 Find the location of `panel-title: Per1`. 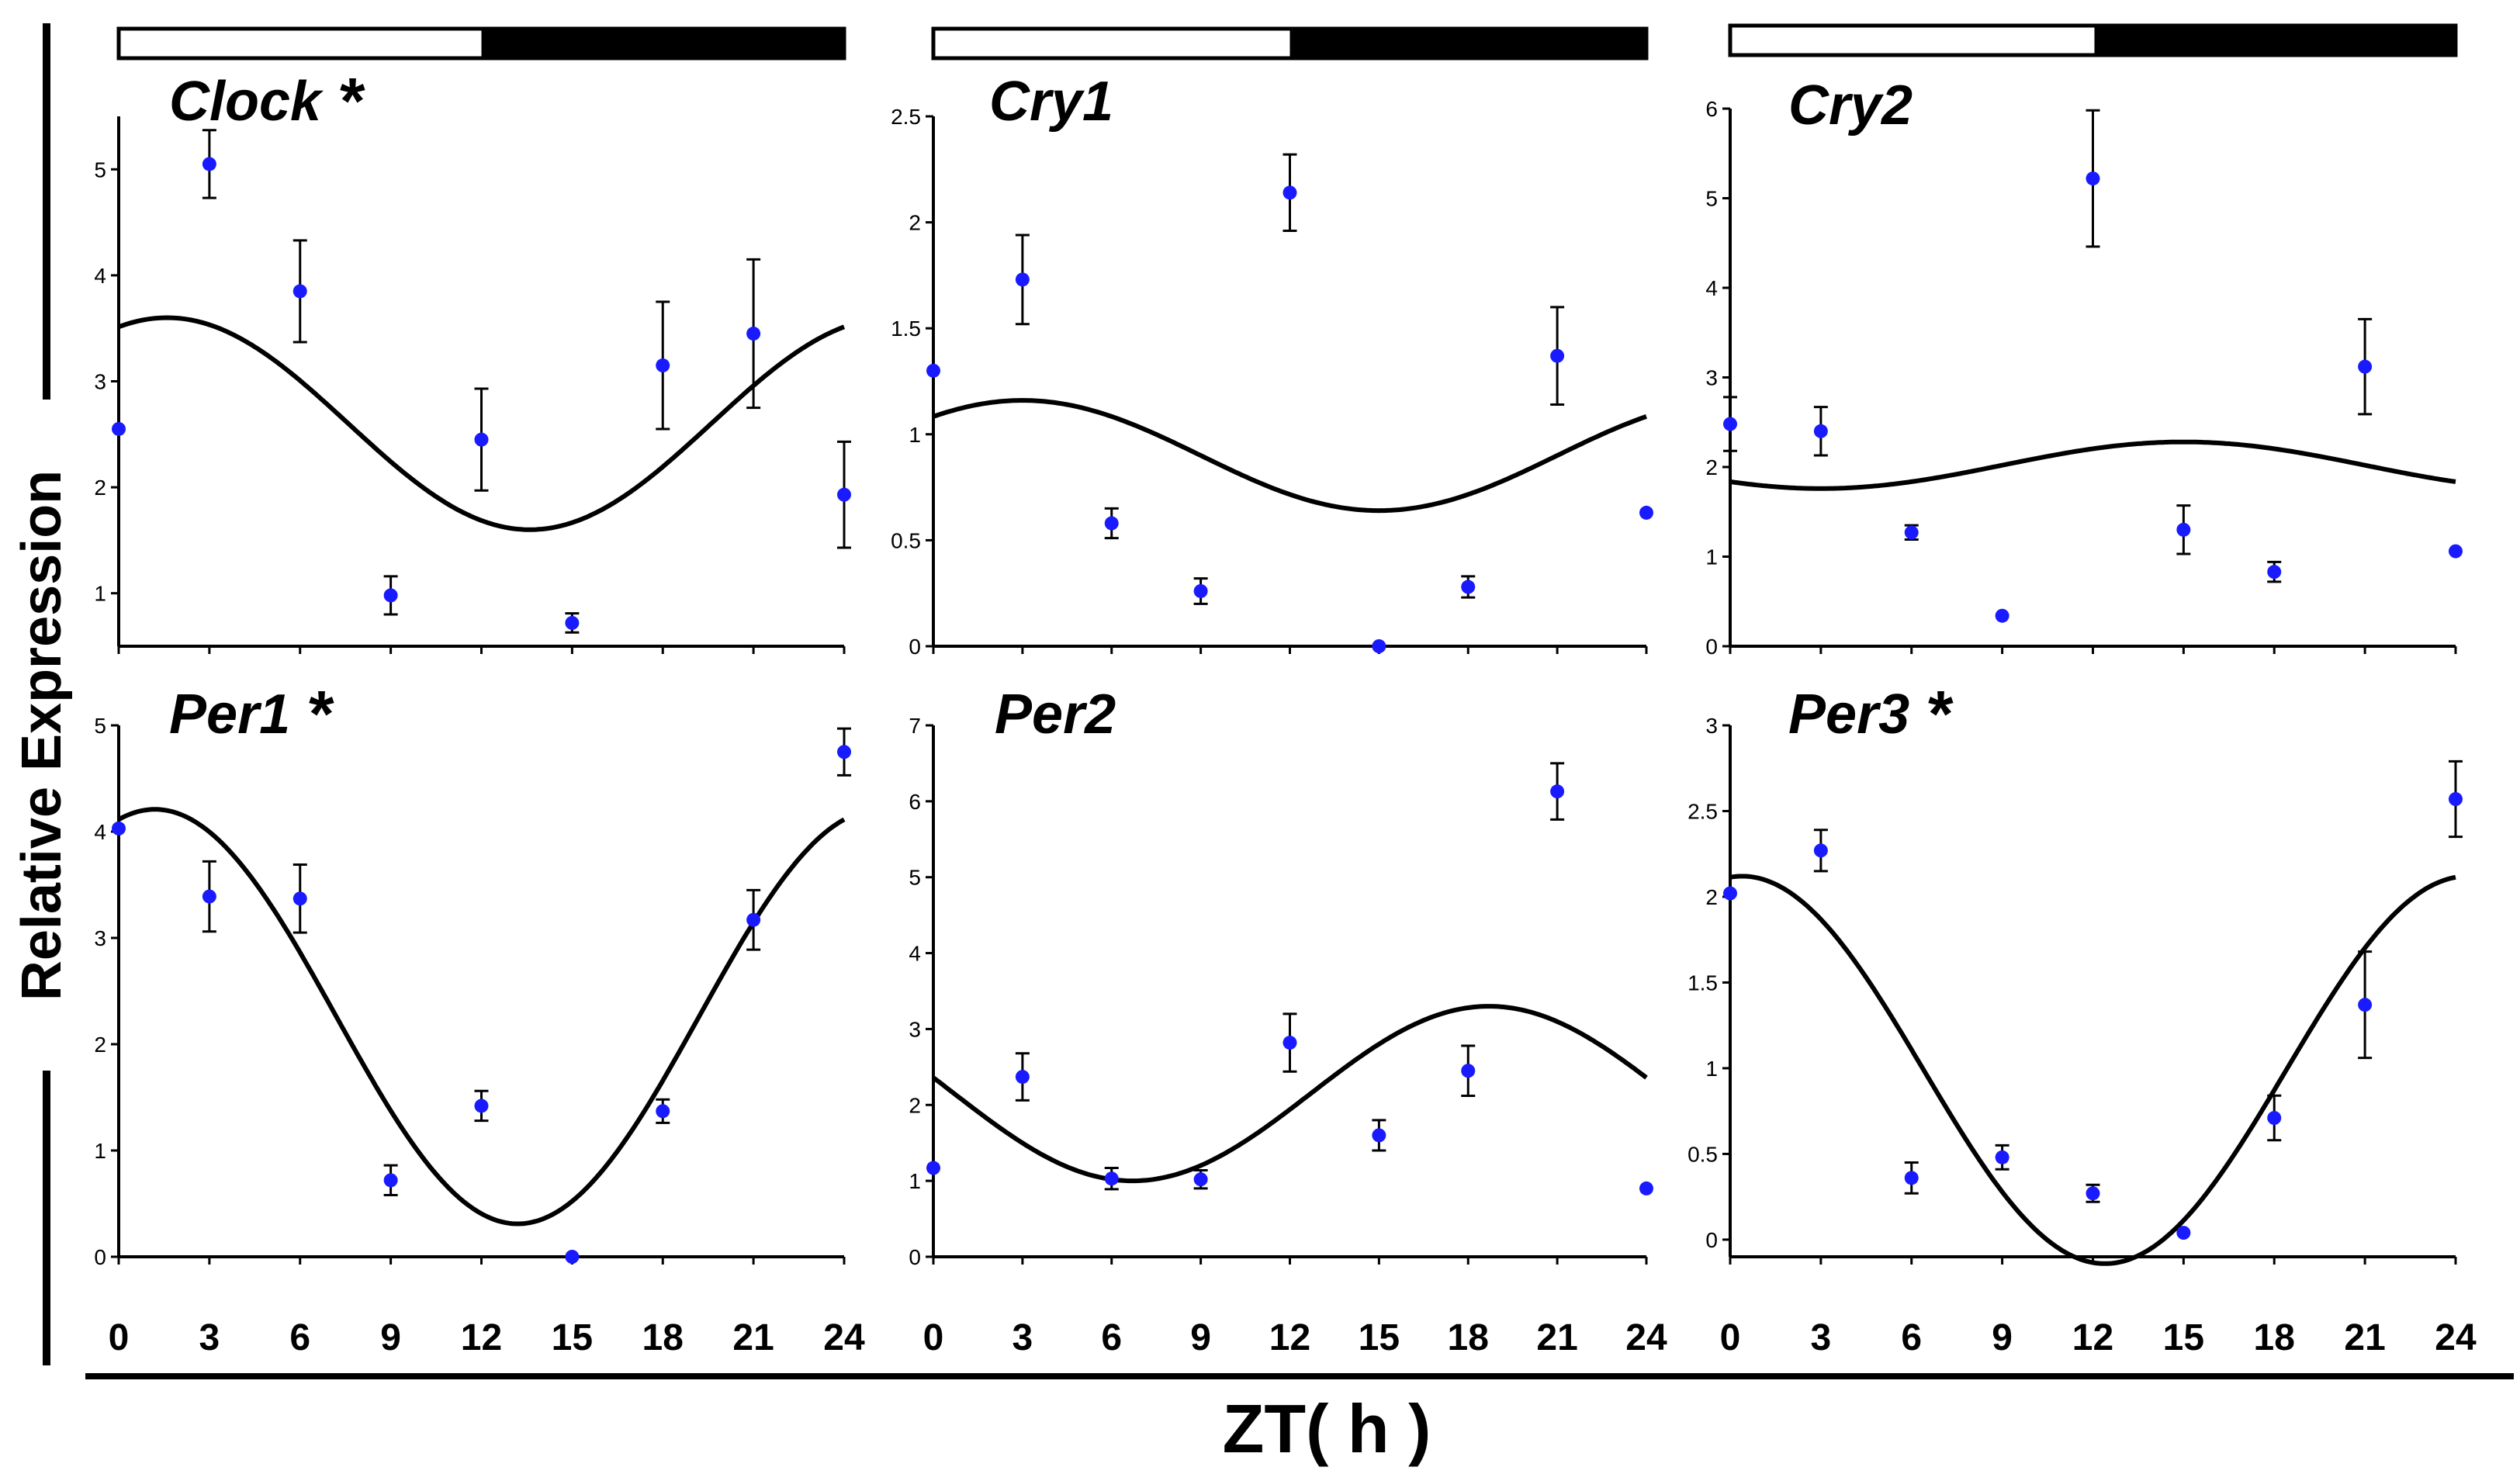

panel-title: Per1 is located at coordinates (229, 714).